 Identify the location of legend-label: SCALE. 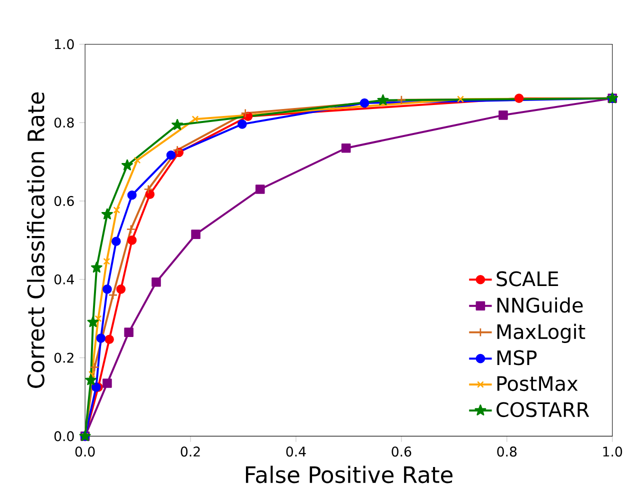
(527, 278).